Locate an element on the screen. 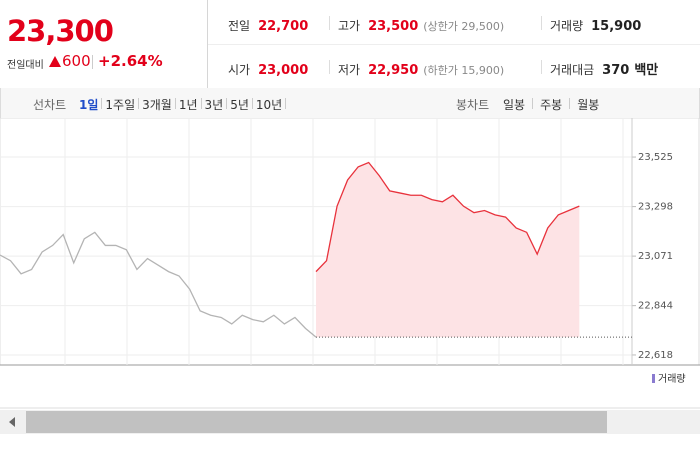 The width and height of the screenshot is (700, 450). cell-value: 370 is located at coordinates (616, 70).